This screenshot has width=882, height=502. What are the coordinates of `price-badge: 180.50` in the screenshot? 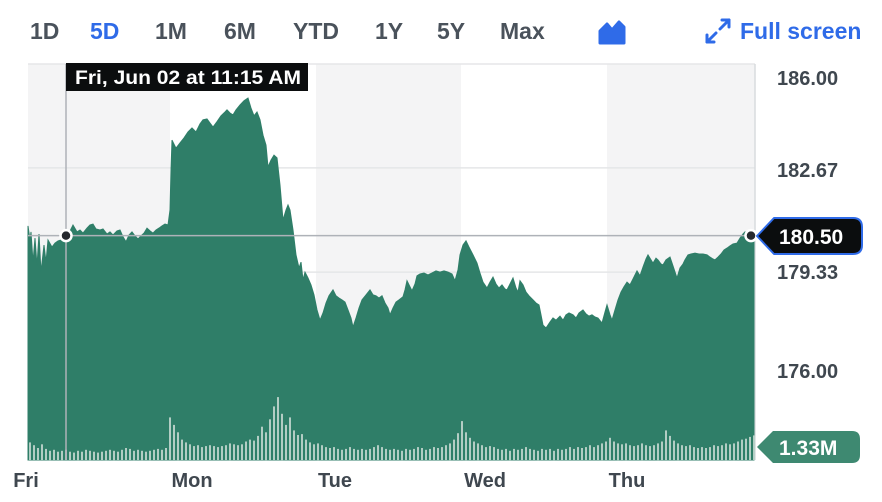 It's located at (809, 236).